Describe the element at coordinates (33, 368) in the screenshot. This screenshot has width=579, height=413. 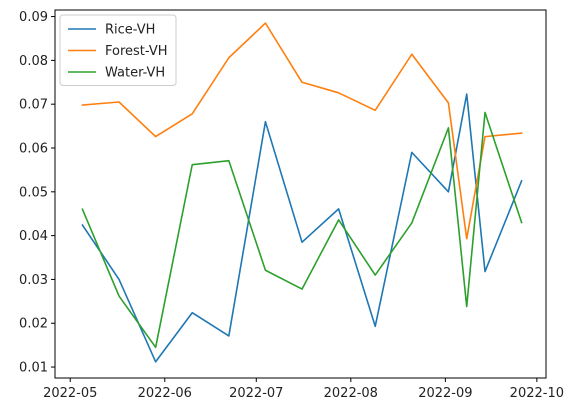
I see `y-tick-label: 0.01` at that location.